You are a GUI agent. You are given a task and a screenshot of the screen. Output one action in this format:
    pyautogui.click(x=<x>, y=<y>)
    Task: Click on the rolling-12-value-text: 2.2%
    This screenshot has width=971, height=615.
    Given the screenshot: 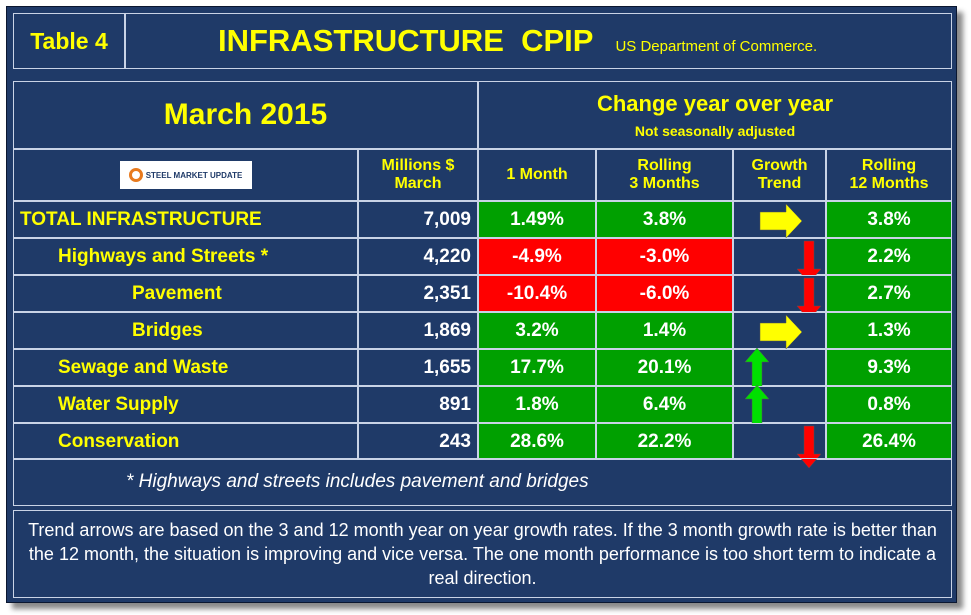 What is the action you would take?
    pyautogui.click(x=889, y=256)
    